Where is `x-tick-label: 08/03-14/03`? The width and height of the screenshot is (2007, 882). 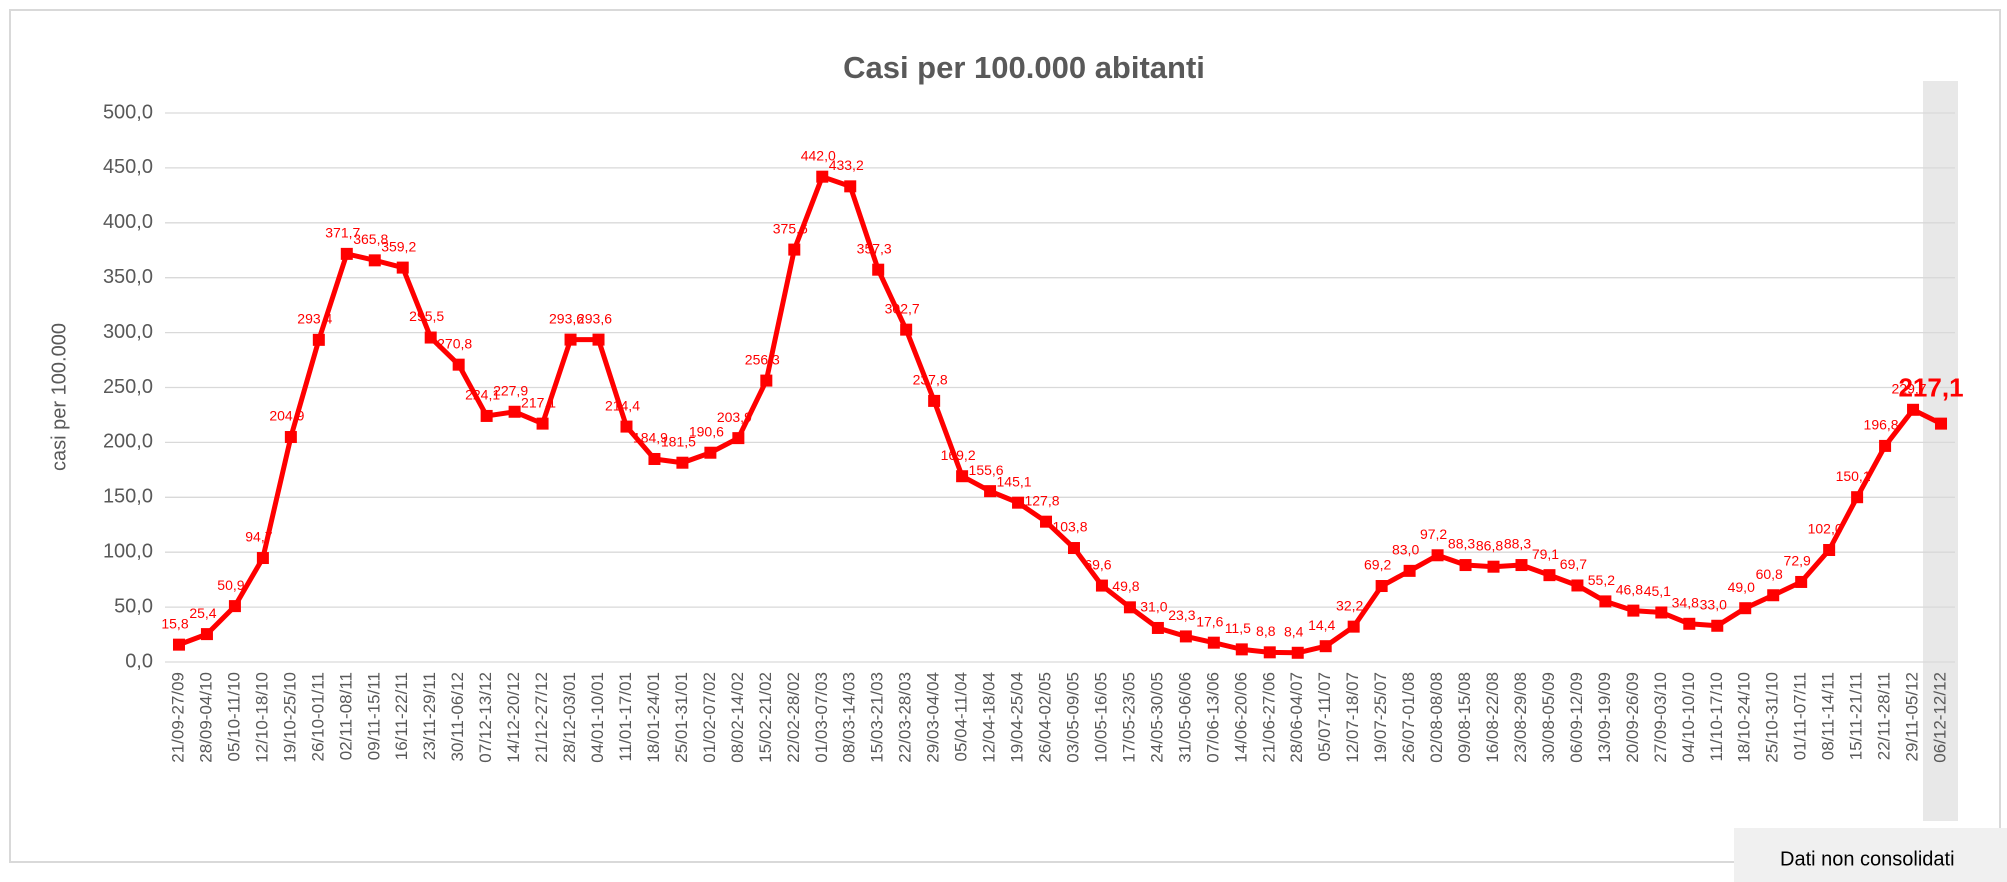 x-tick-label: 08/03-14/03 is located at coordinates (849, 717).